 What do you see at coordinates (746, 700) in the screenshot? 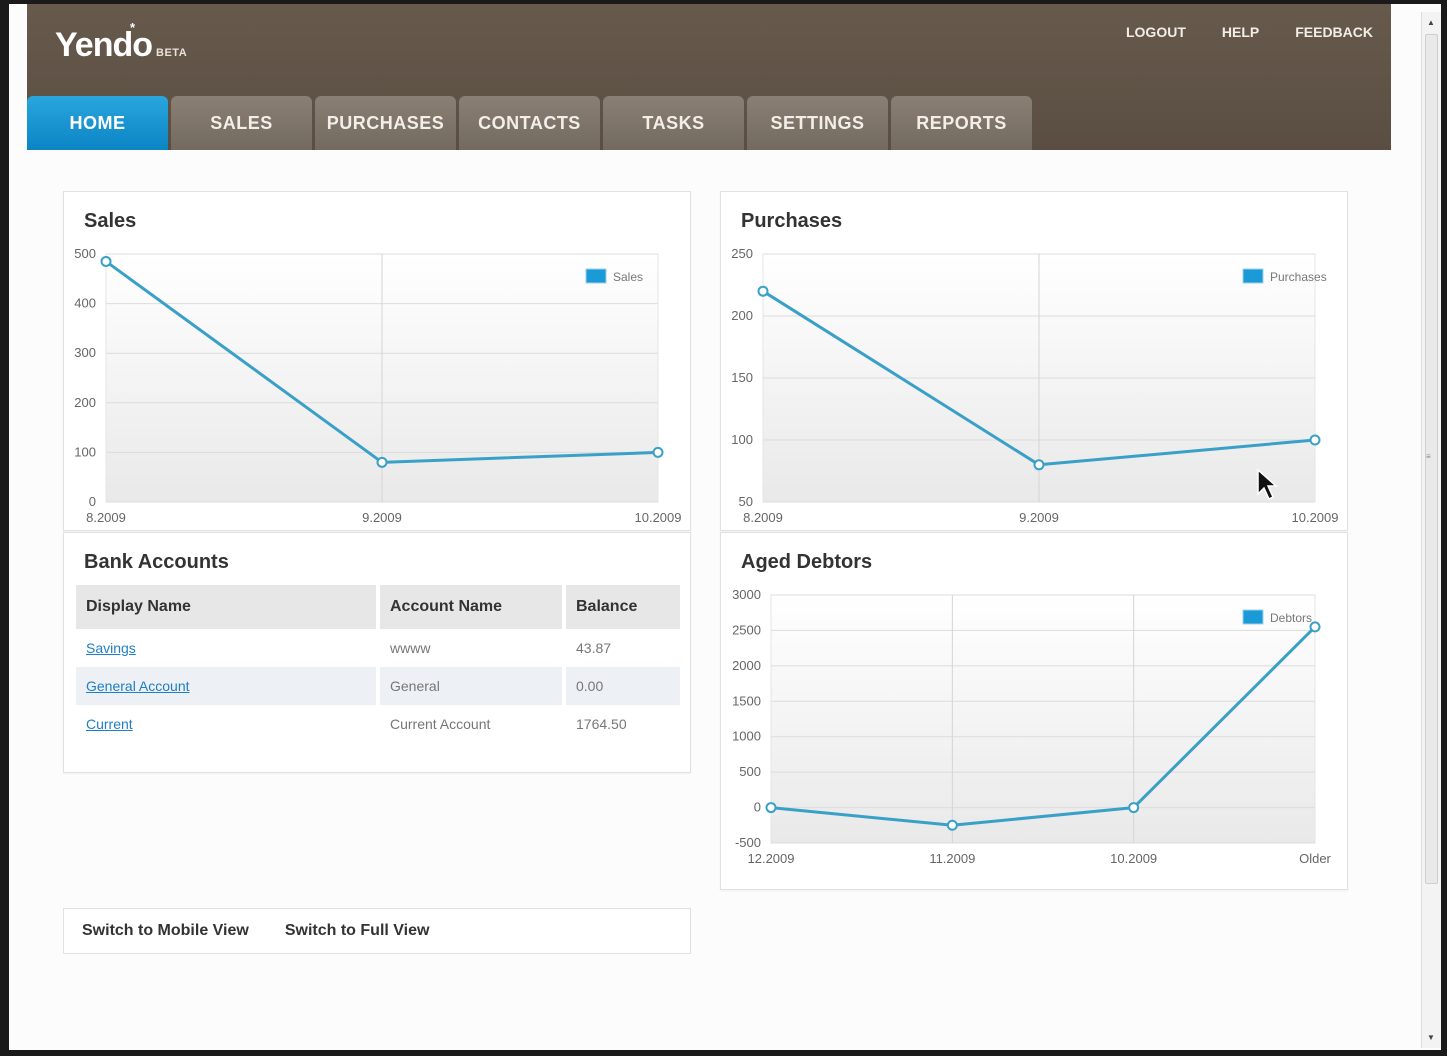
I see `y-tick-label: 1500` at bounding box center [746, 700].